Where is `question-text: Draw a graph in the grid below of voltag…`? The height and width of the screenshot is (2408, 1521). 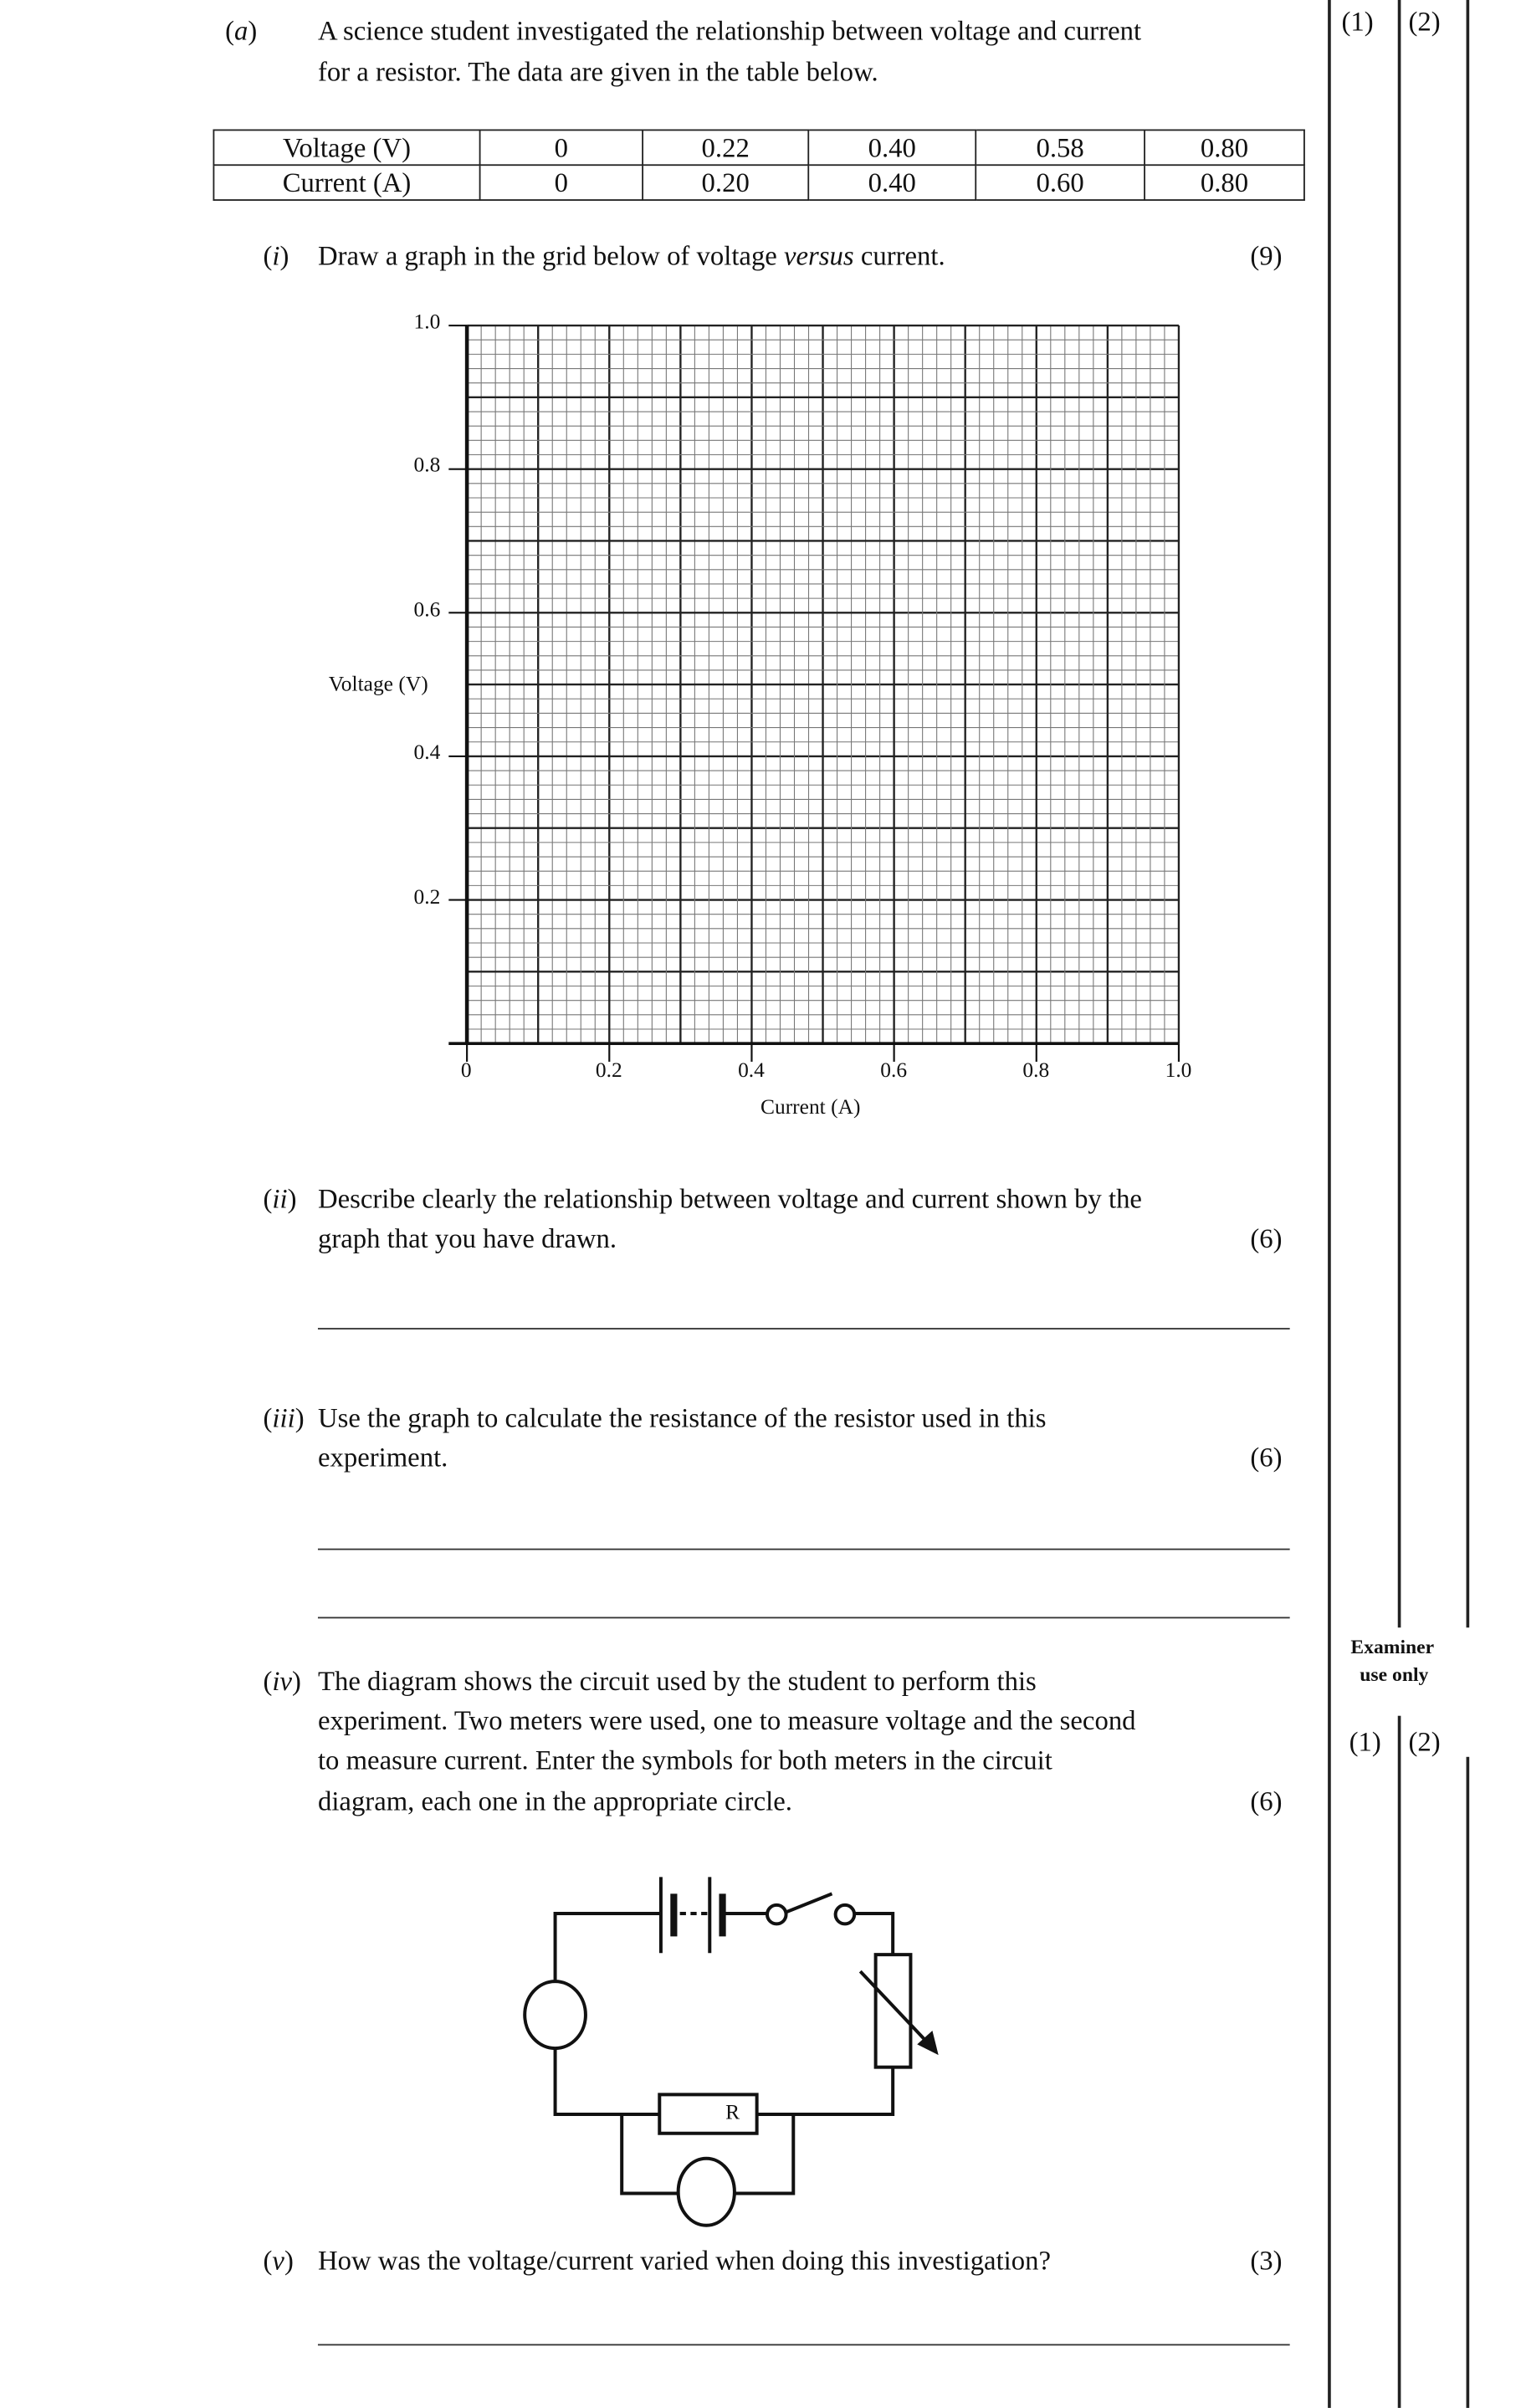 question-text: Draw a graph in the grid below of voltag… is located at coordinates (631, 255).